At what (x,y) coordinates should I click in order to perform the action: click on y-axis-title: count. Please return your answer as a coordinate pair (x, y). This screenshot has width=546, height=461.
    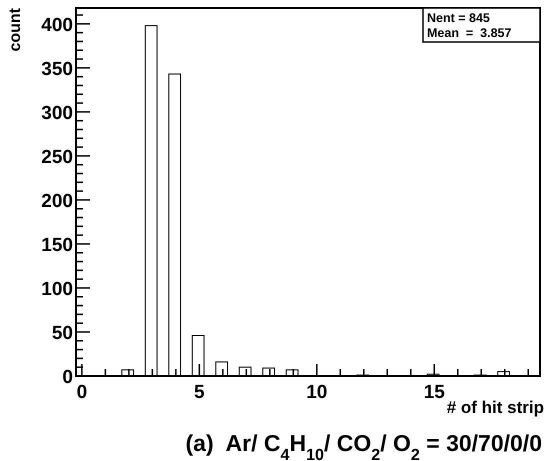
    Looking at the image, I should click on (15, 29).